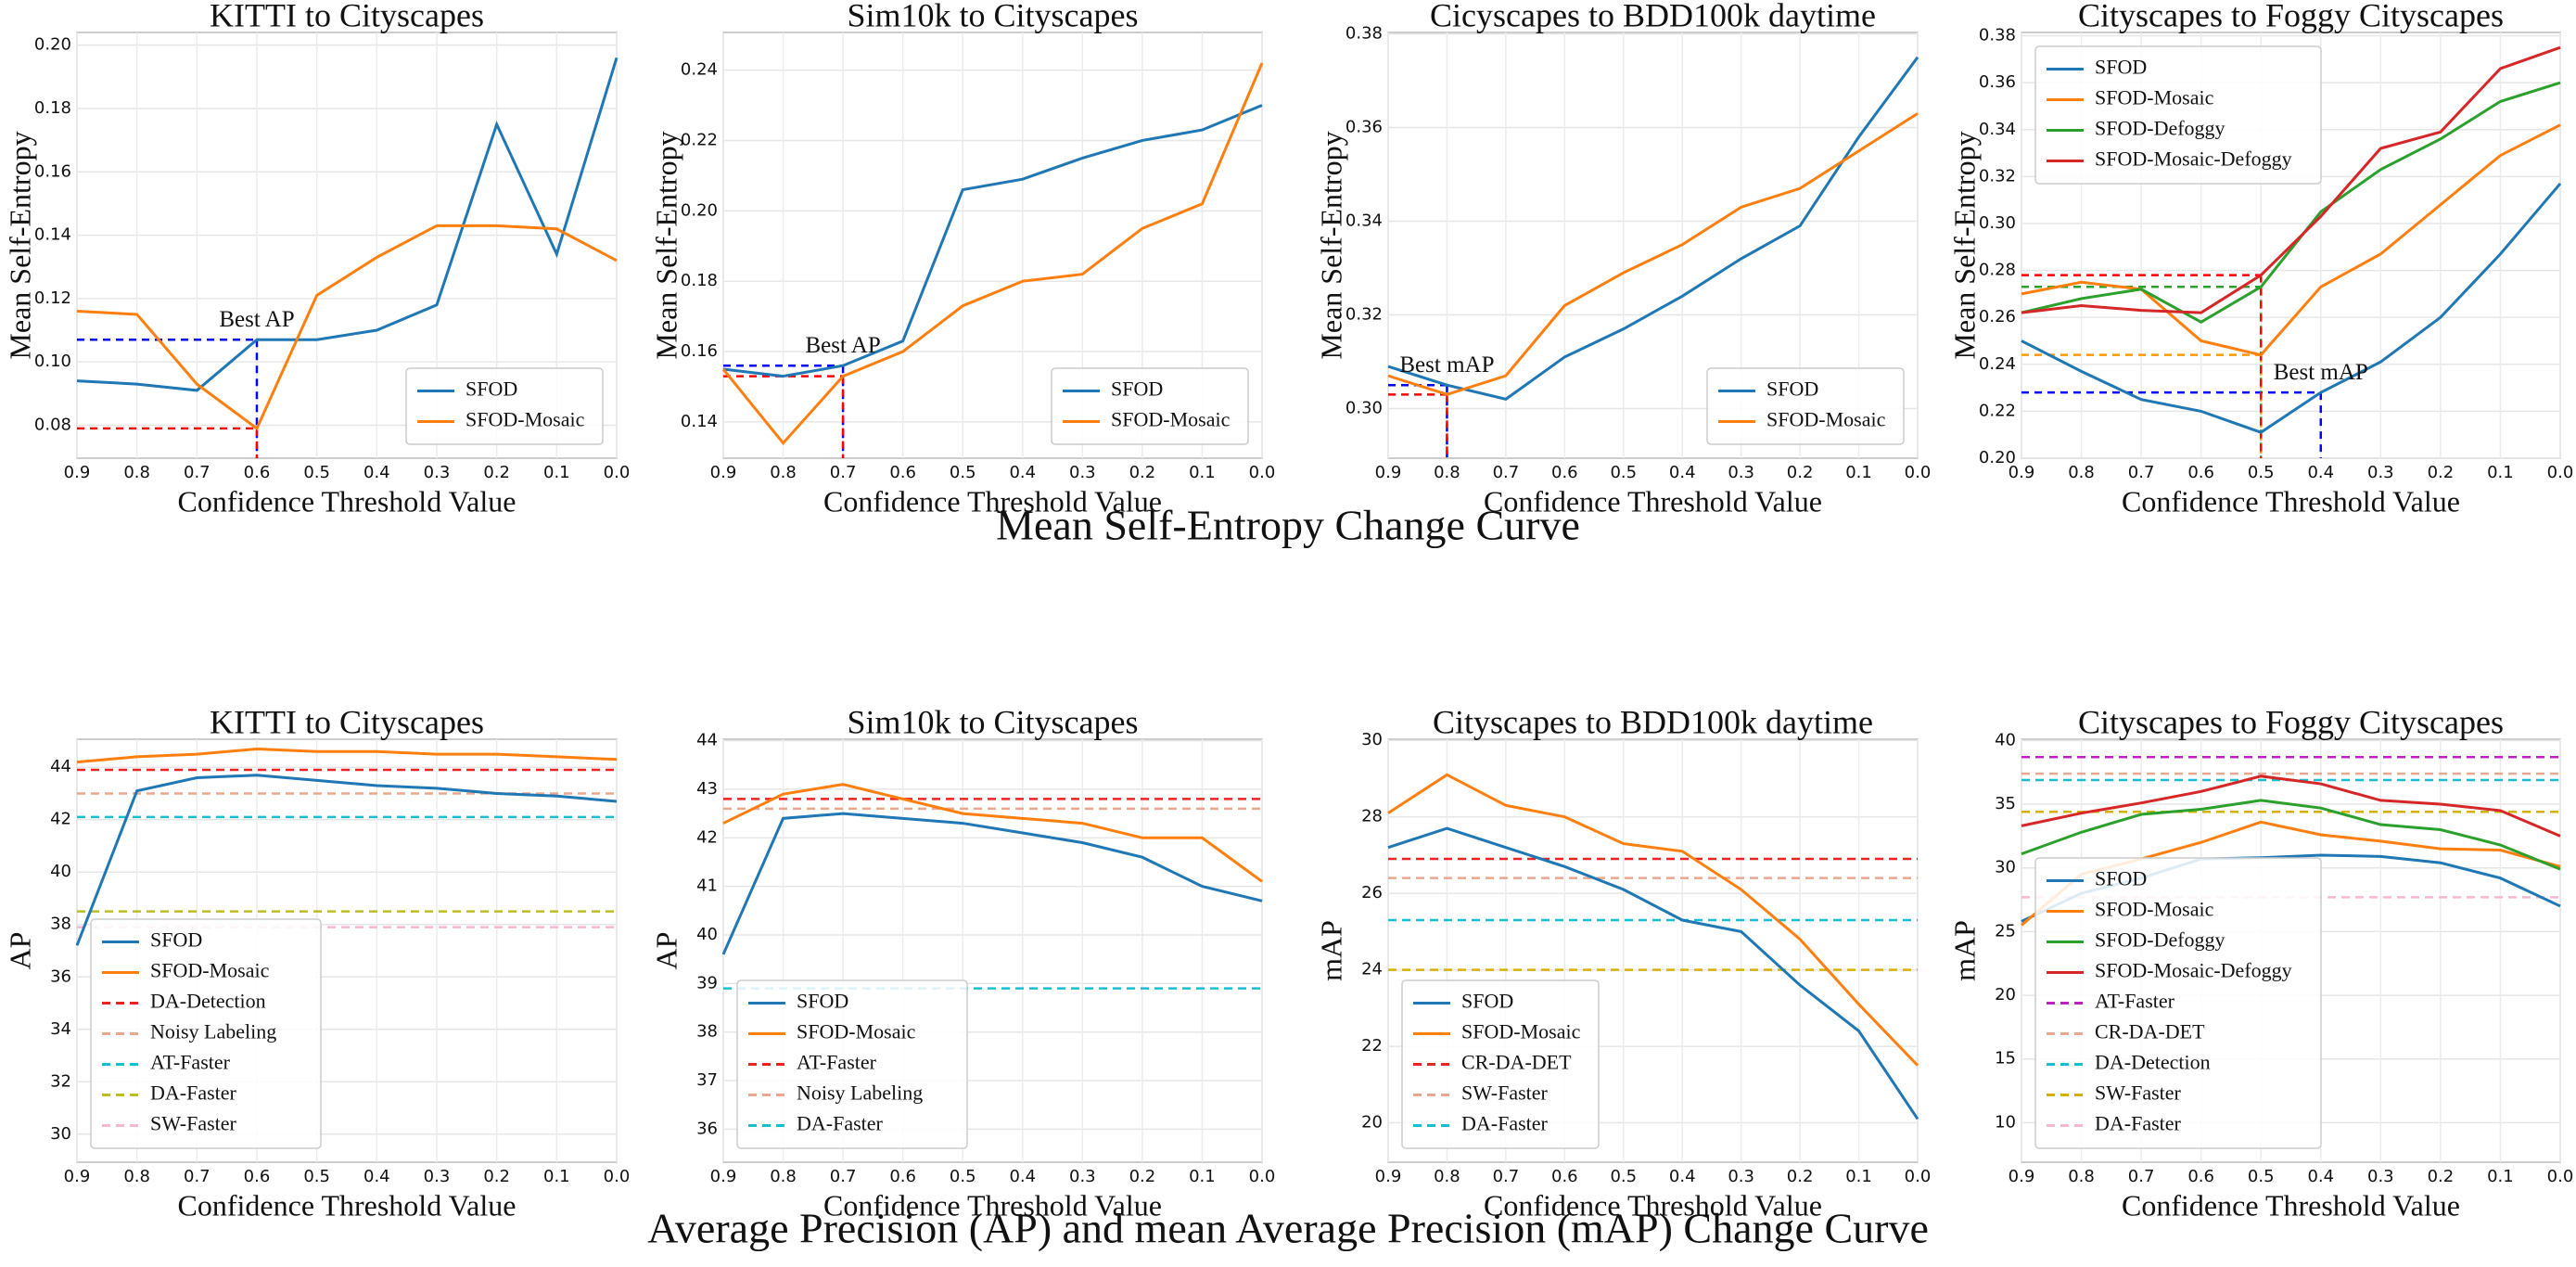  I want to click on y-tick-label: 20, so click(2006, 995).